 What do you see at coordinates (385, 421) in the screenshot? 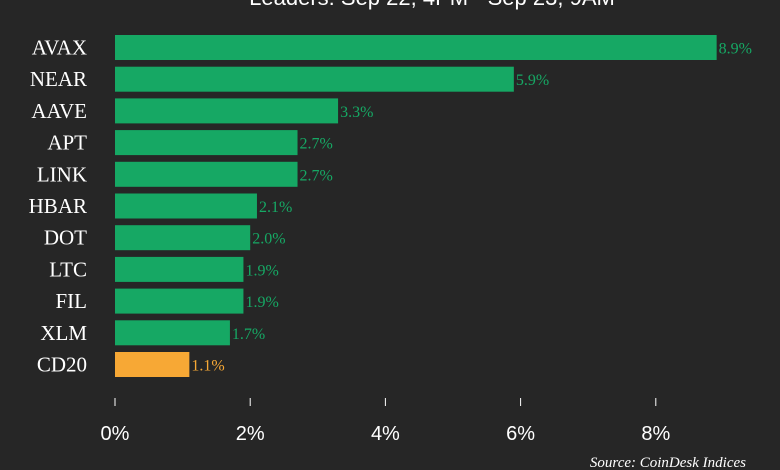
I see `x-axis: 0% 2% 4% 6% 8%` at bounding box center [385, 421].